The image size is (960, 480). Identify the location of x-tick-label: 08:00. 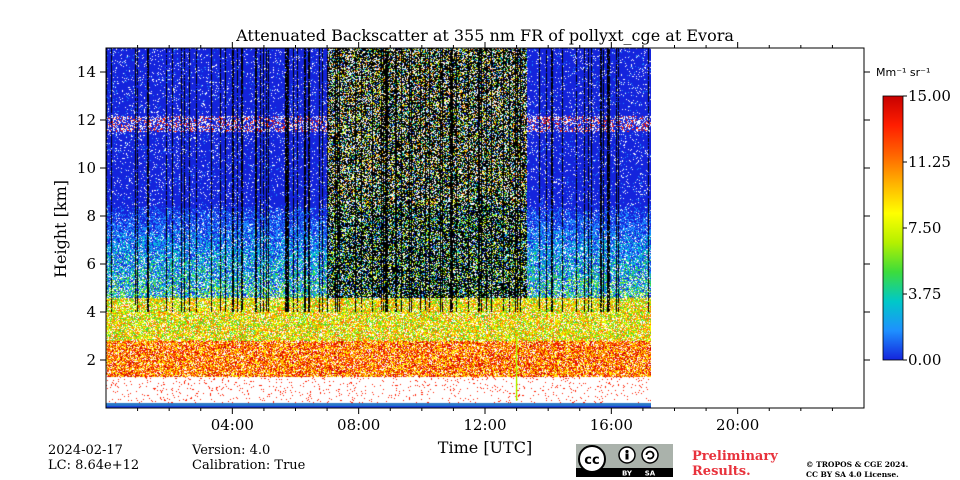
(358, 425).